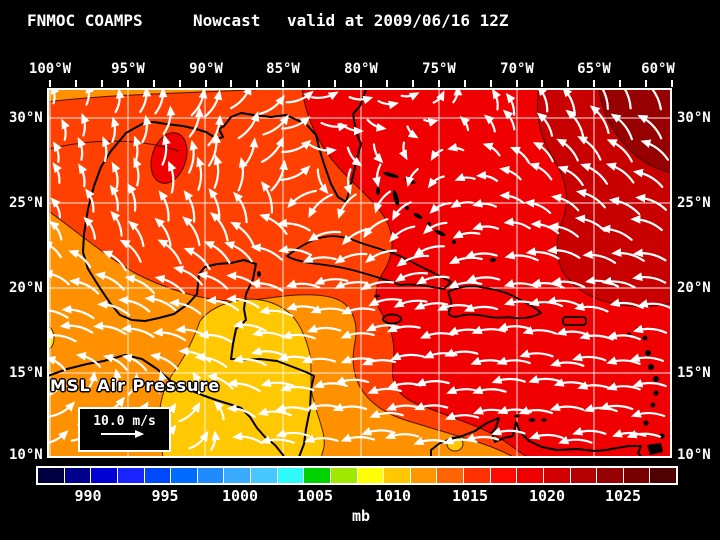  What do you see at coordinates (283, 69) in the screenshot?
I see `lon-label: 85°W` at bounding box center [283, 69].